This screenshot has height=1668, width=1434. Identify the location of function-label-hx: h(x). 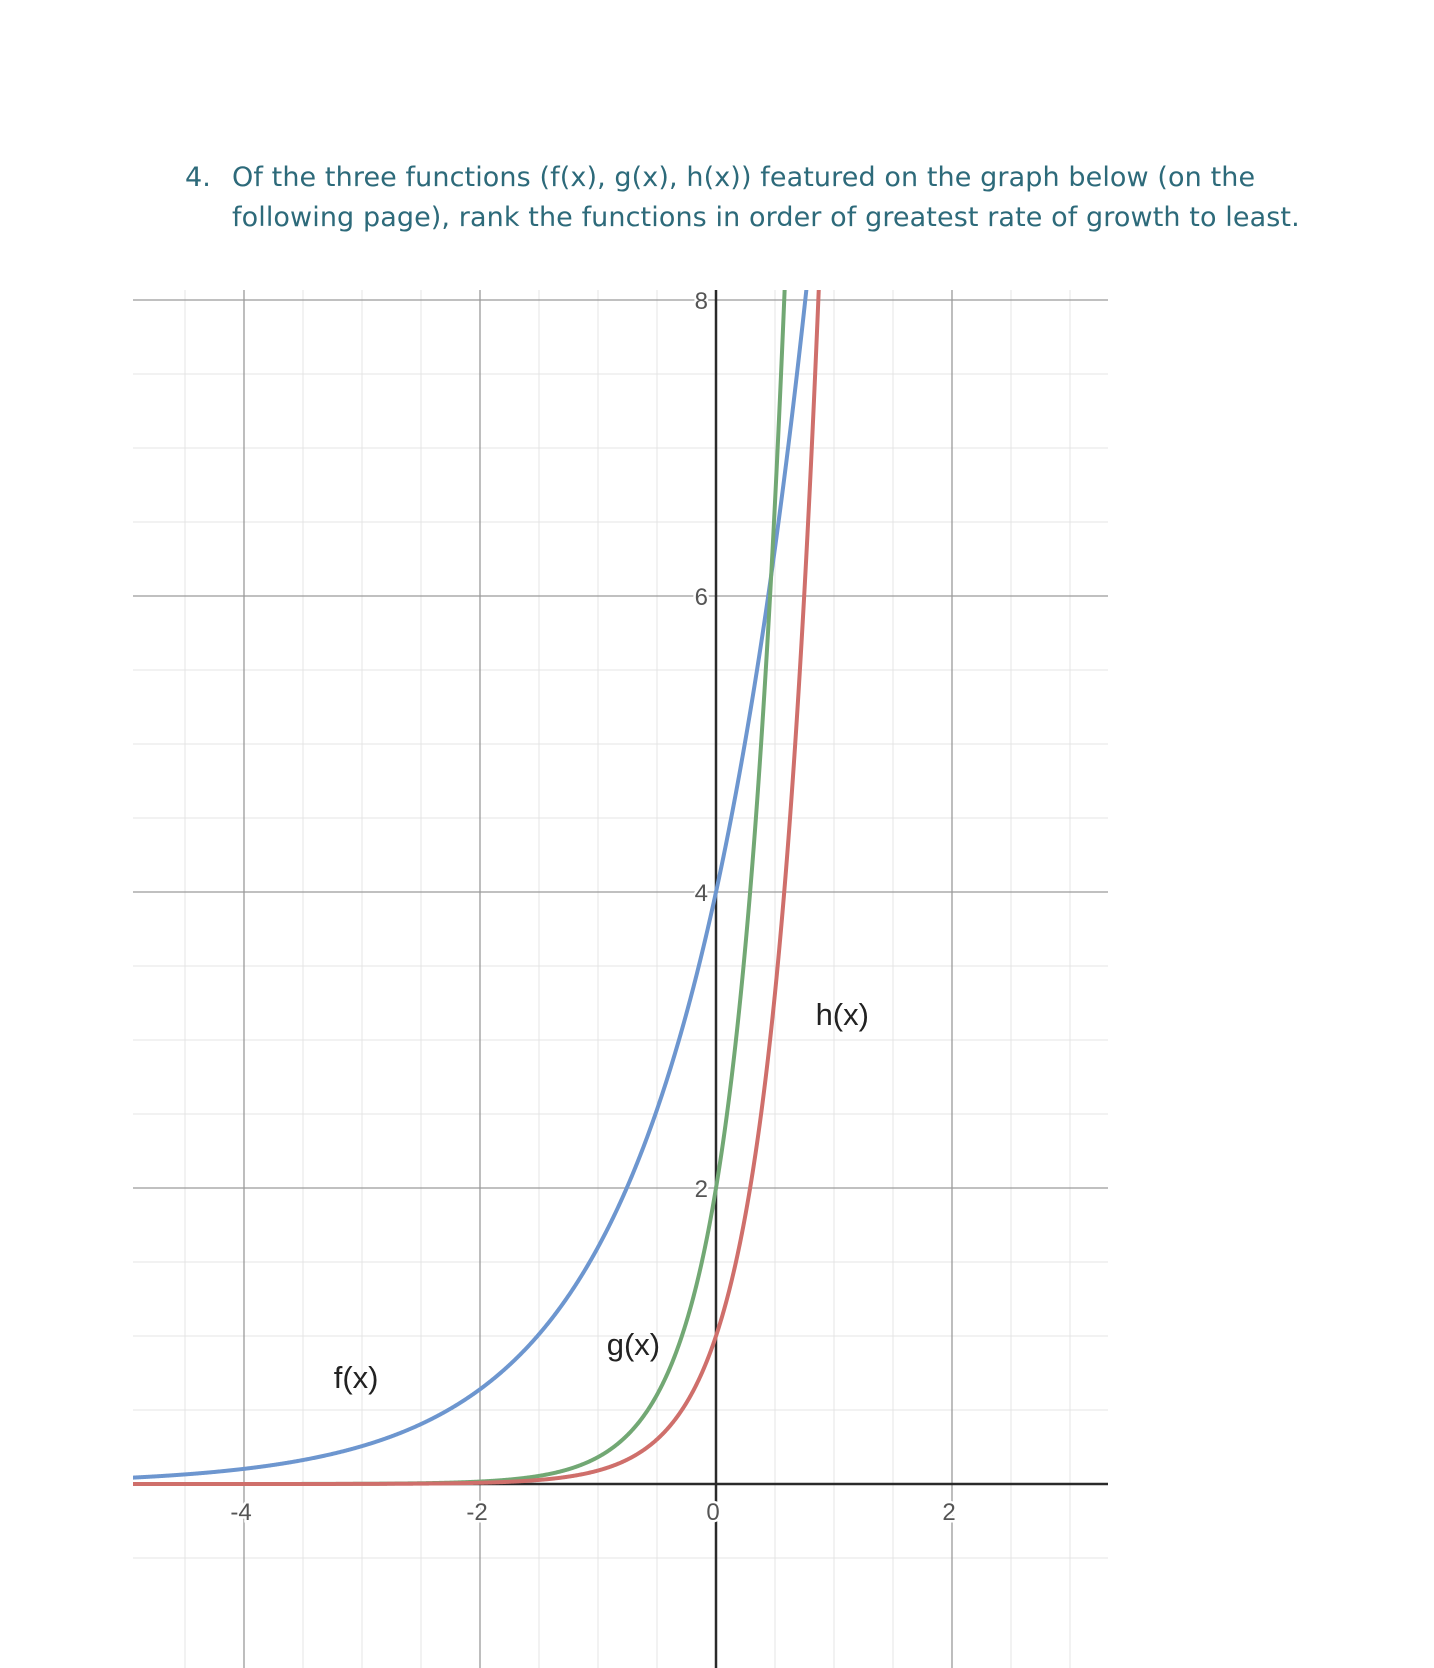
(842, 1014).